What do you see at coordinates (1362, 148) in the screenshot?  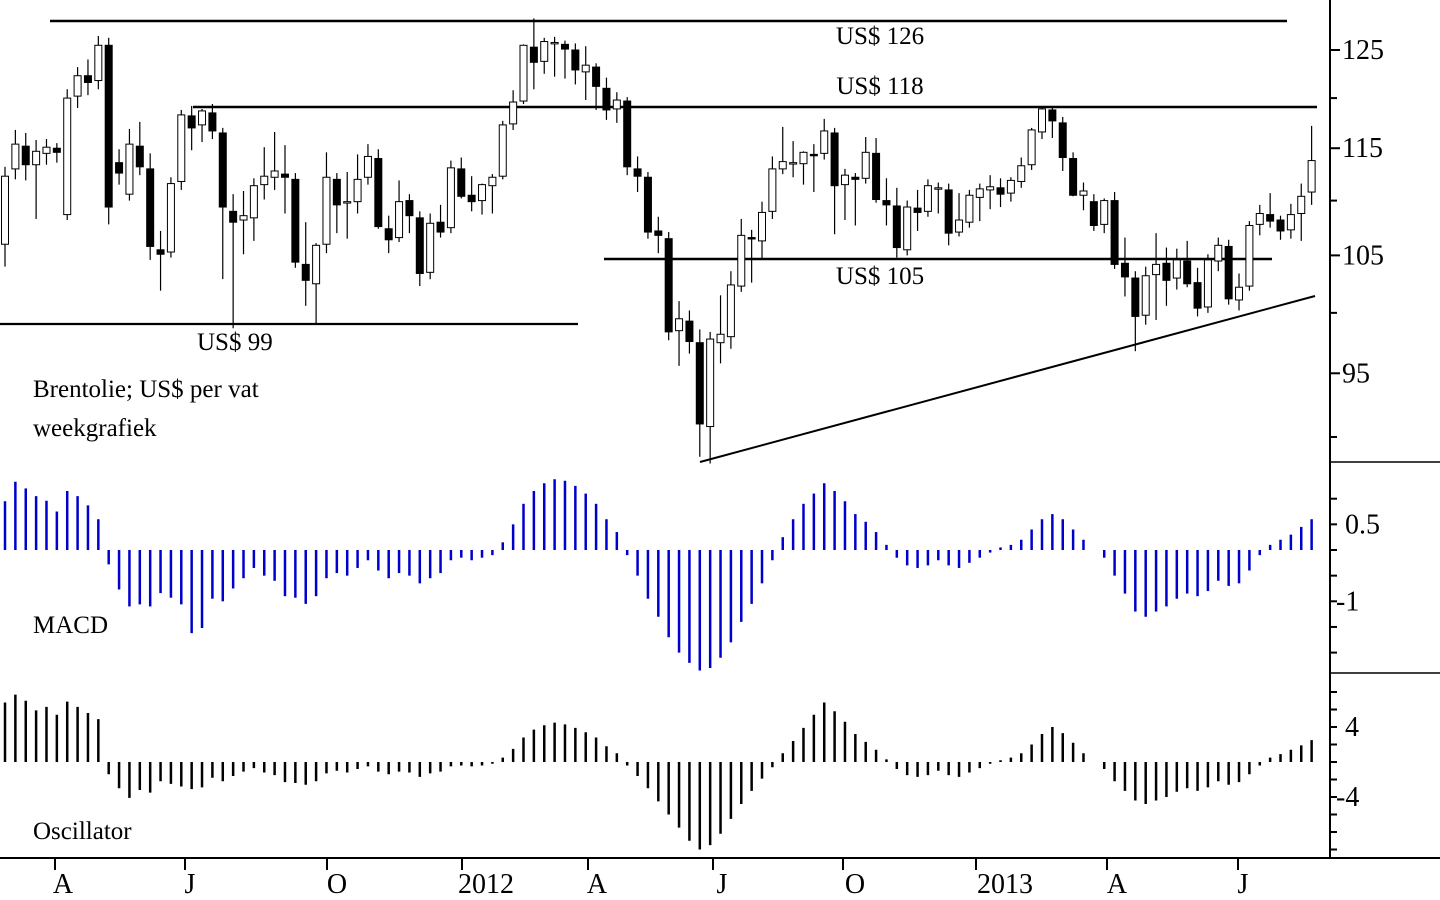 I see `price-tick-label: 115` at bounding box center [1362, 148].